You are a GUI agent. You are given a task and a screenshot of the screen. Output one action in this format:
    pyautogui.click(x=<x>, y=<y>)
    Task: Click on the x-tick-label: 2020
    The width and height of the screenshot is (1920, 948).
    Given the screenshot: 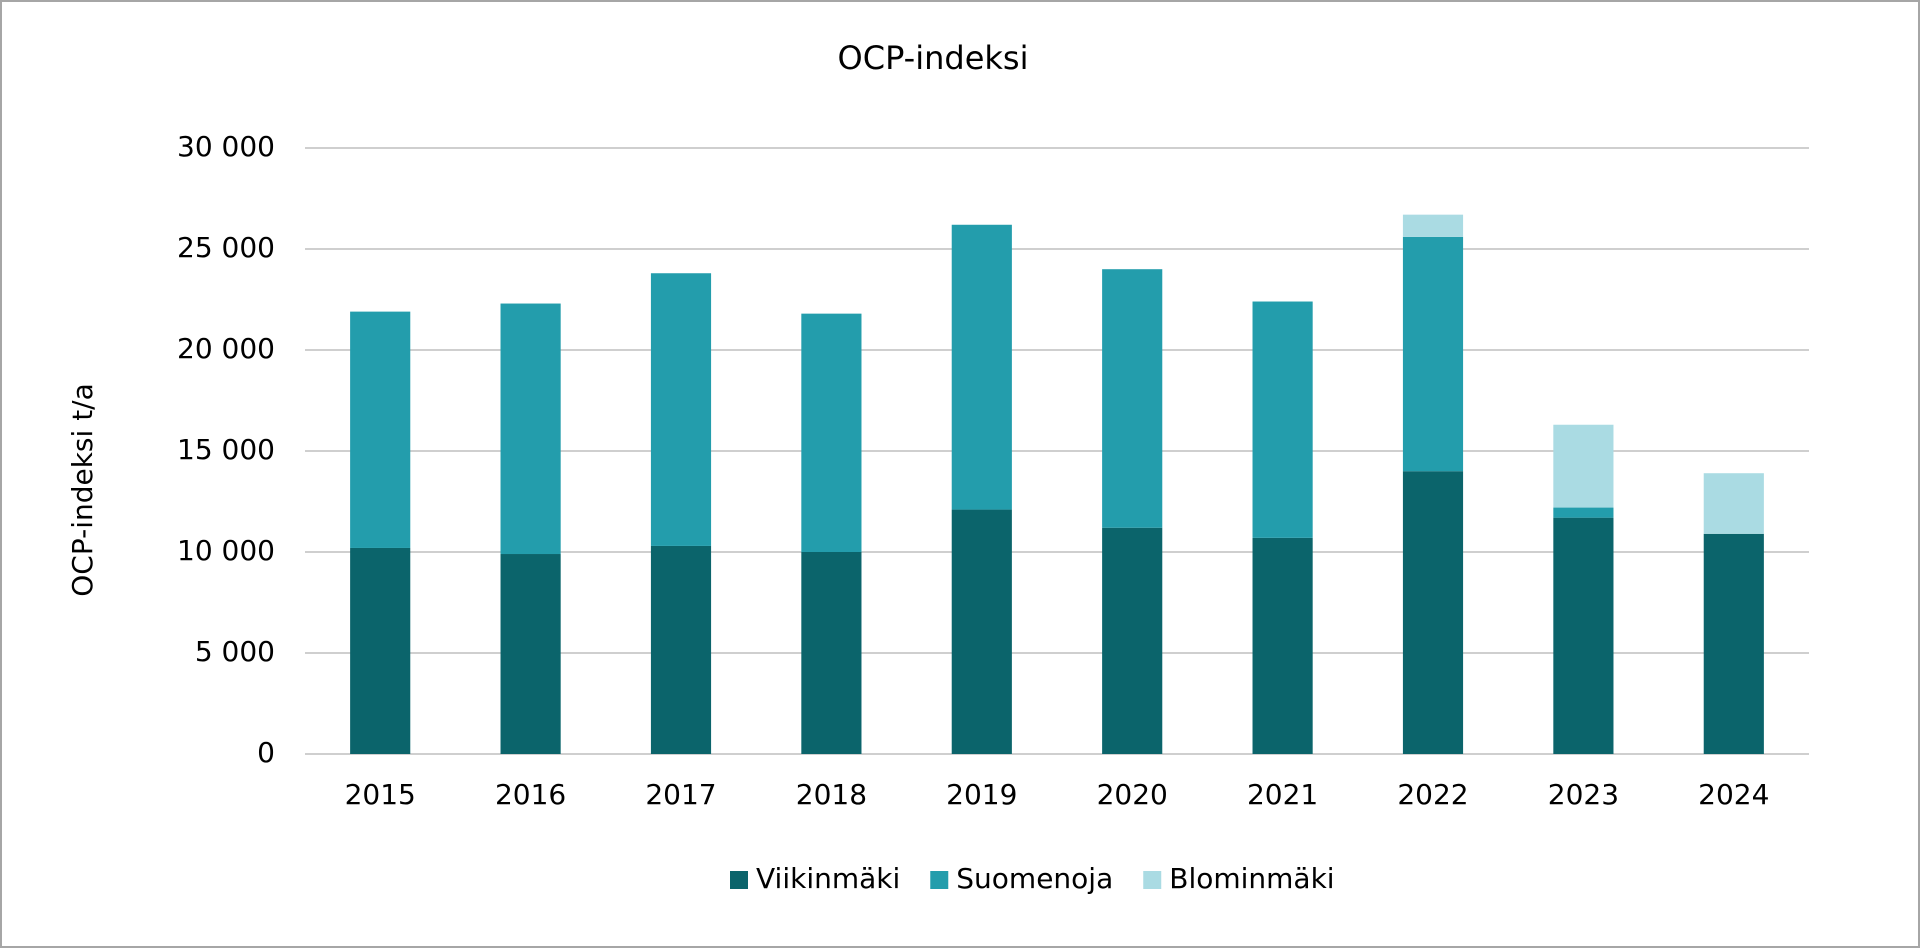 What is the action you would take?
    pyautogui.click(x=1132, y=794)
    